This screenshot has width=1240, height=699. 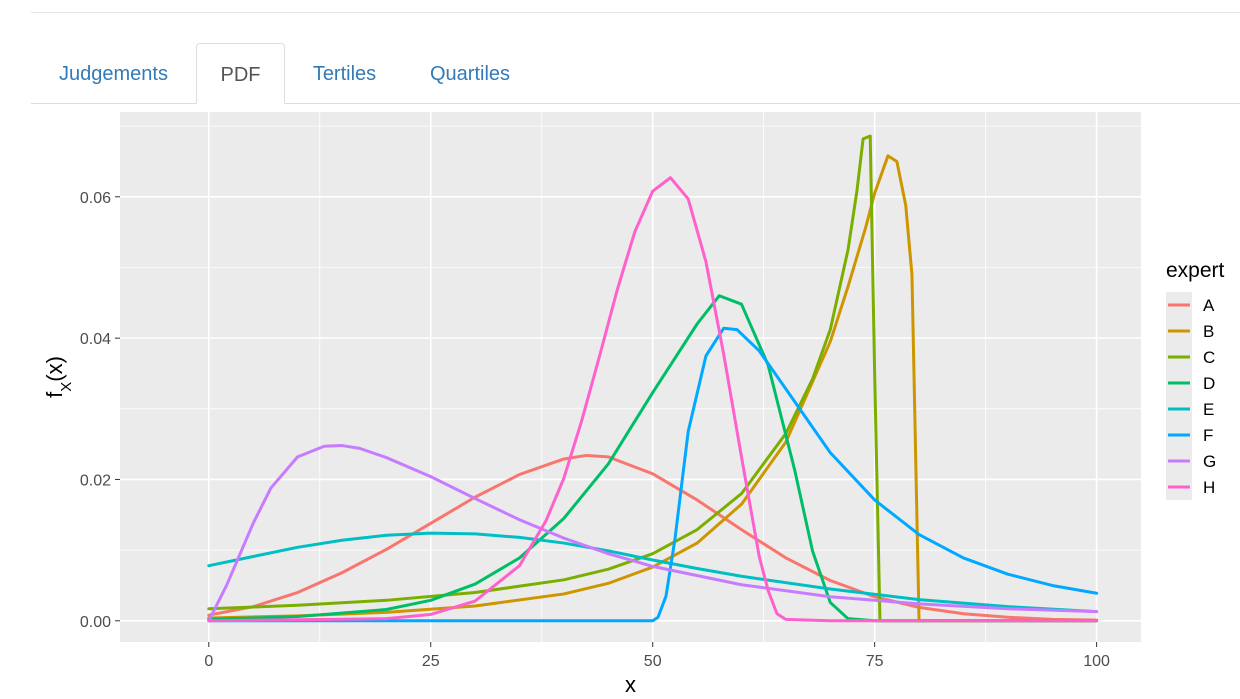 What do you see at coordinates (95, 198) in the screenshot?
I see `y-tick-label: 0.06` at bounding box center [95, 198].